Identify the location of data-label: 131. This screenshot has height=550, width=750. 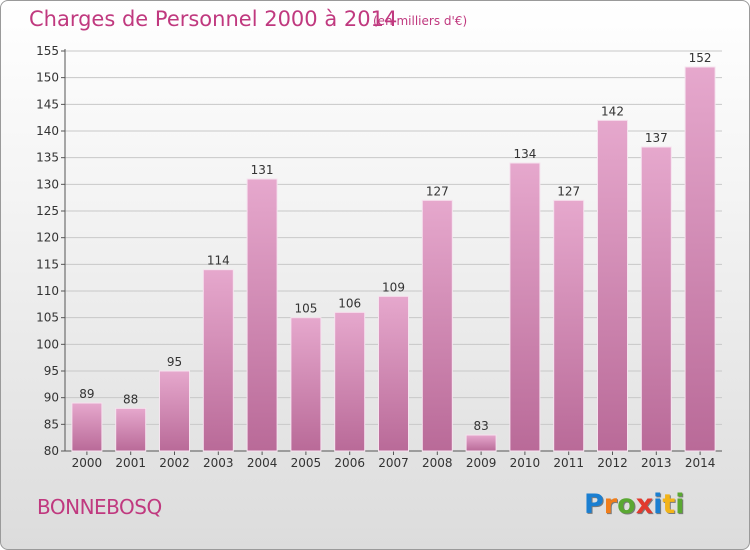
(262, 170).